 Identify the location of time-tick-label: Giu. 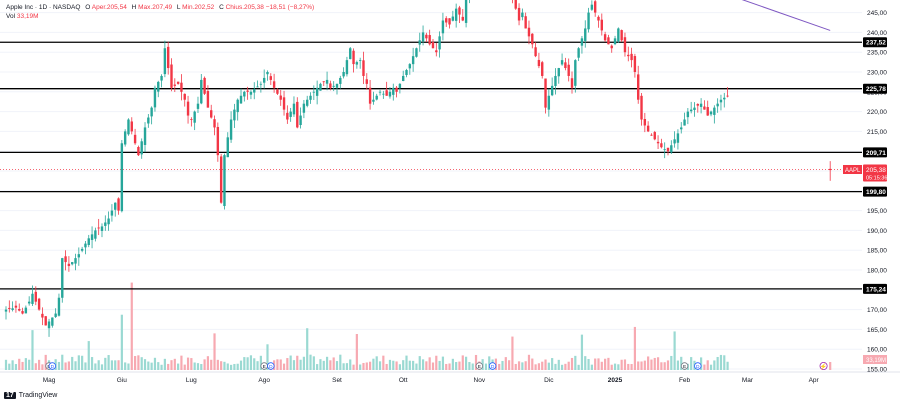
(122, 380).